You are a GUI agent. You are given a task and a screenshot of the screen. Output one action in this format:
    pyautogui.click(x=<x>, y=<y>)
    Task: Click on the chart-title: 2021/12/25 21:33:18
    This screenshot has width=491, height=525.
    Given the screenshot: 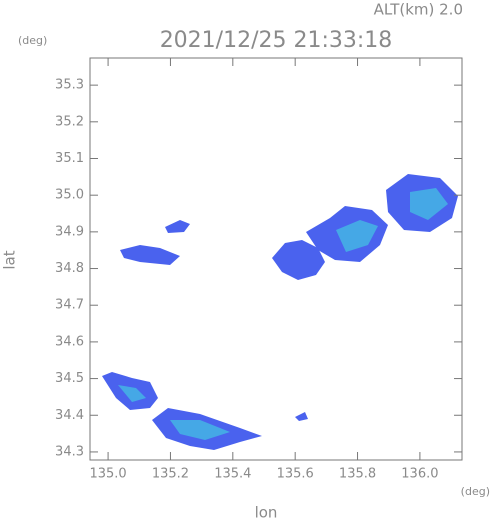 What is the action you would take?
    pyautogui.click(x=276, y=40)
    